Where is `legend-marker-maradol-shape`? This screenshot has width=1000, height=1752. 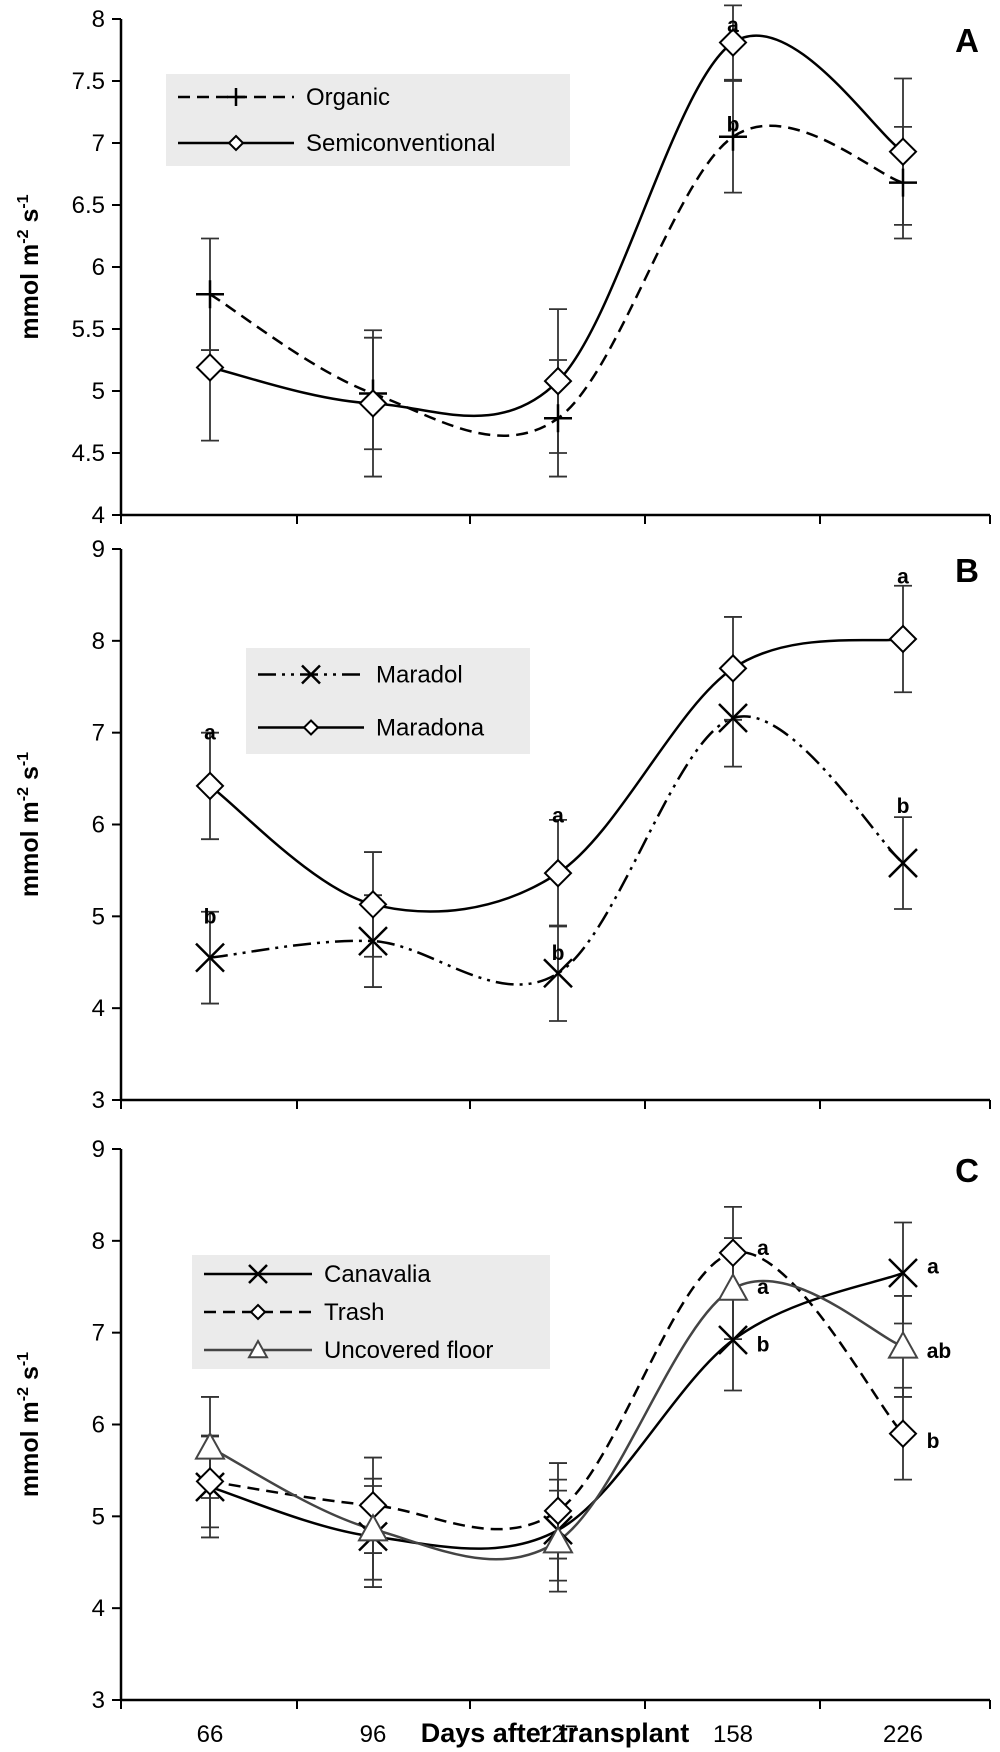 legend-marker-maradol-shape is located at coordinates (311, 674).